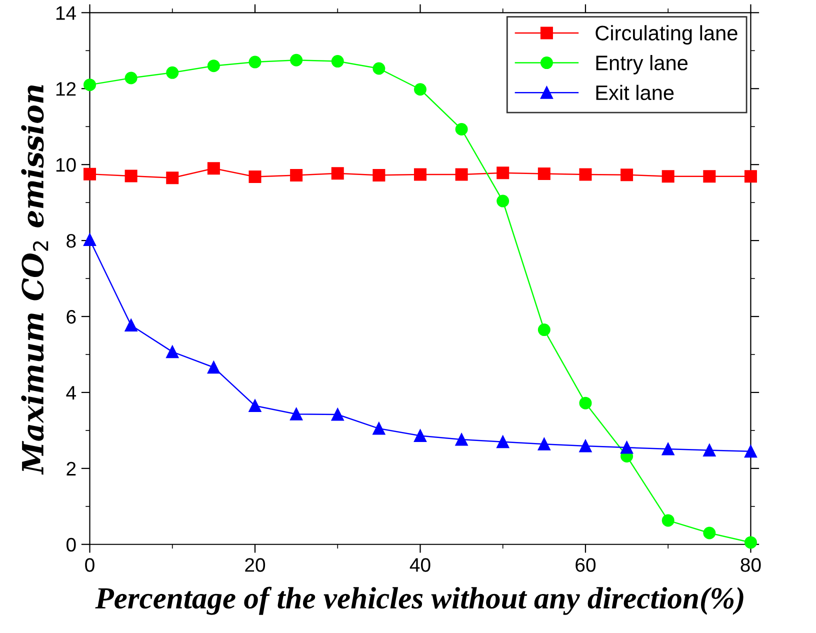 Image resolution: width=816 pixels, height=633 pixels. What do you see at coordinates (635, 92) in the screenshot?
I see `legend-label: Exit lane` at bounding box center [635, 92].